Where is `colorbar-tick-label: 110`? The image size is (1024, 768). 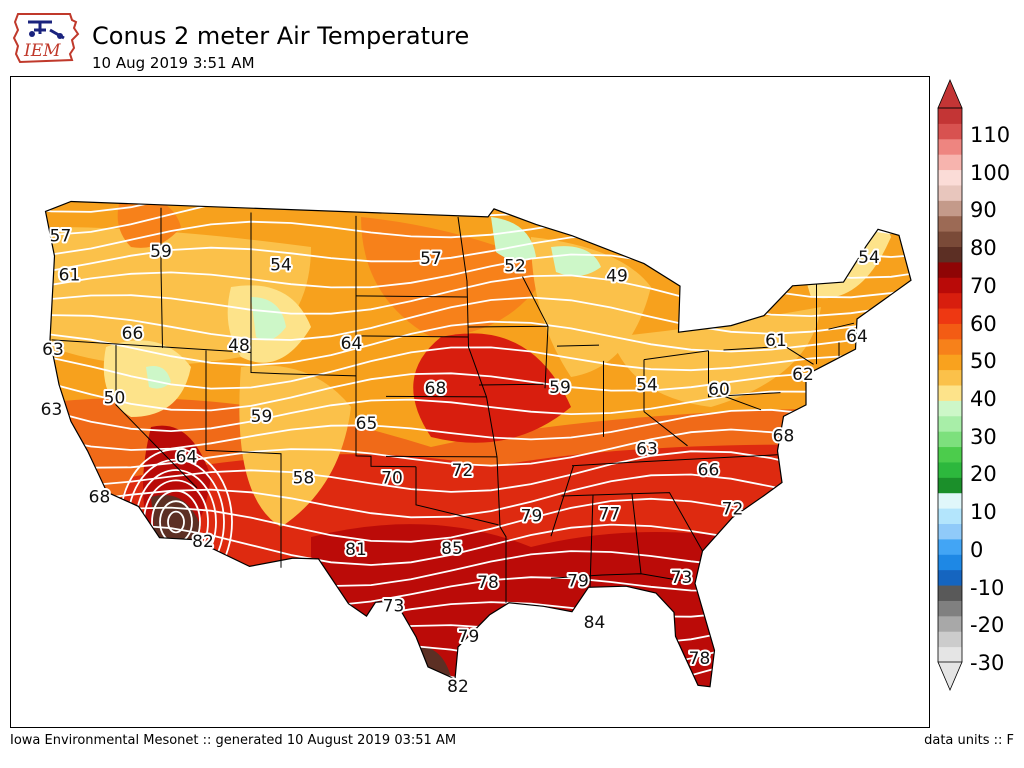 colorbar-tick-label: 110 is located at coordinates (990, 135).